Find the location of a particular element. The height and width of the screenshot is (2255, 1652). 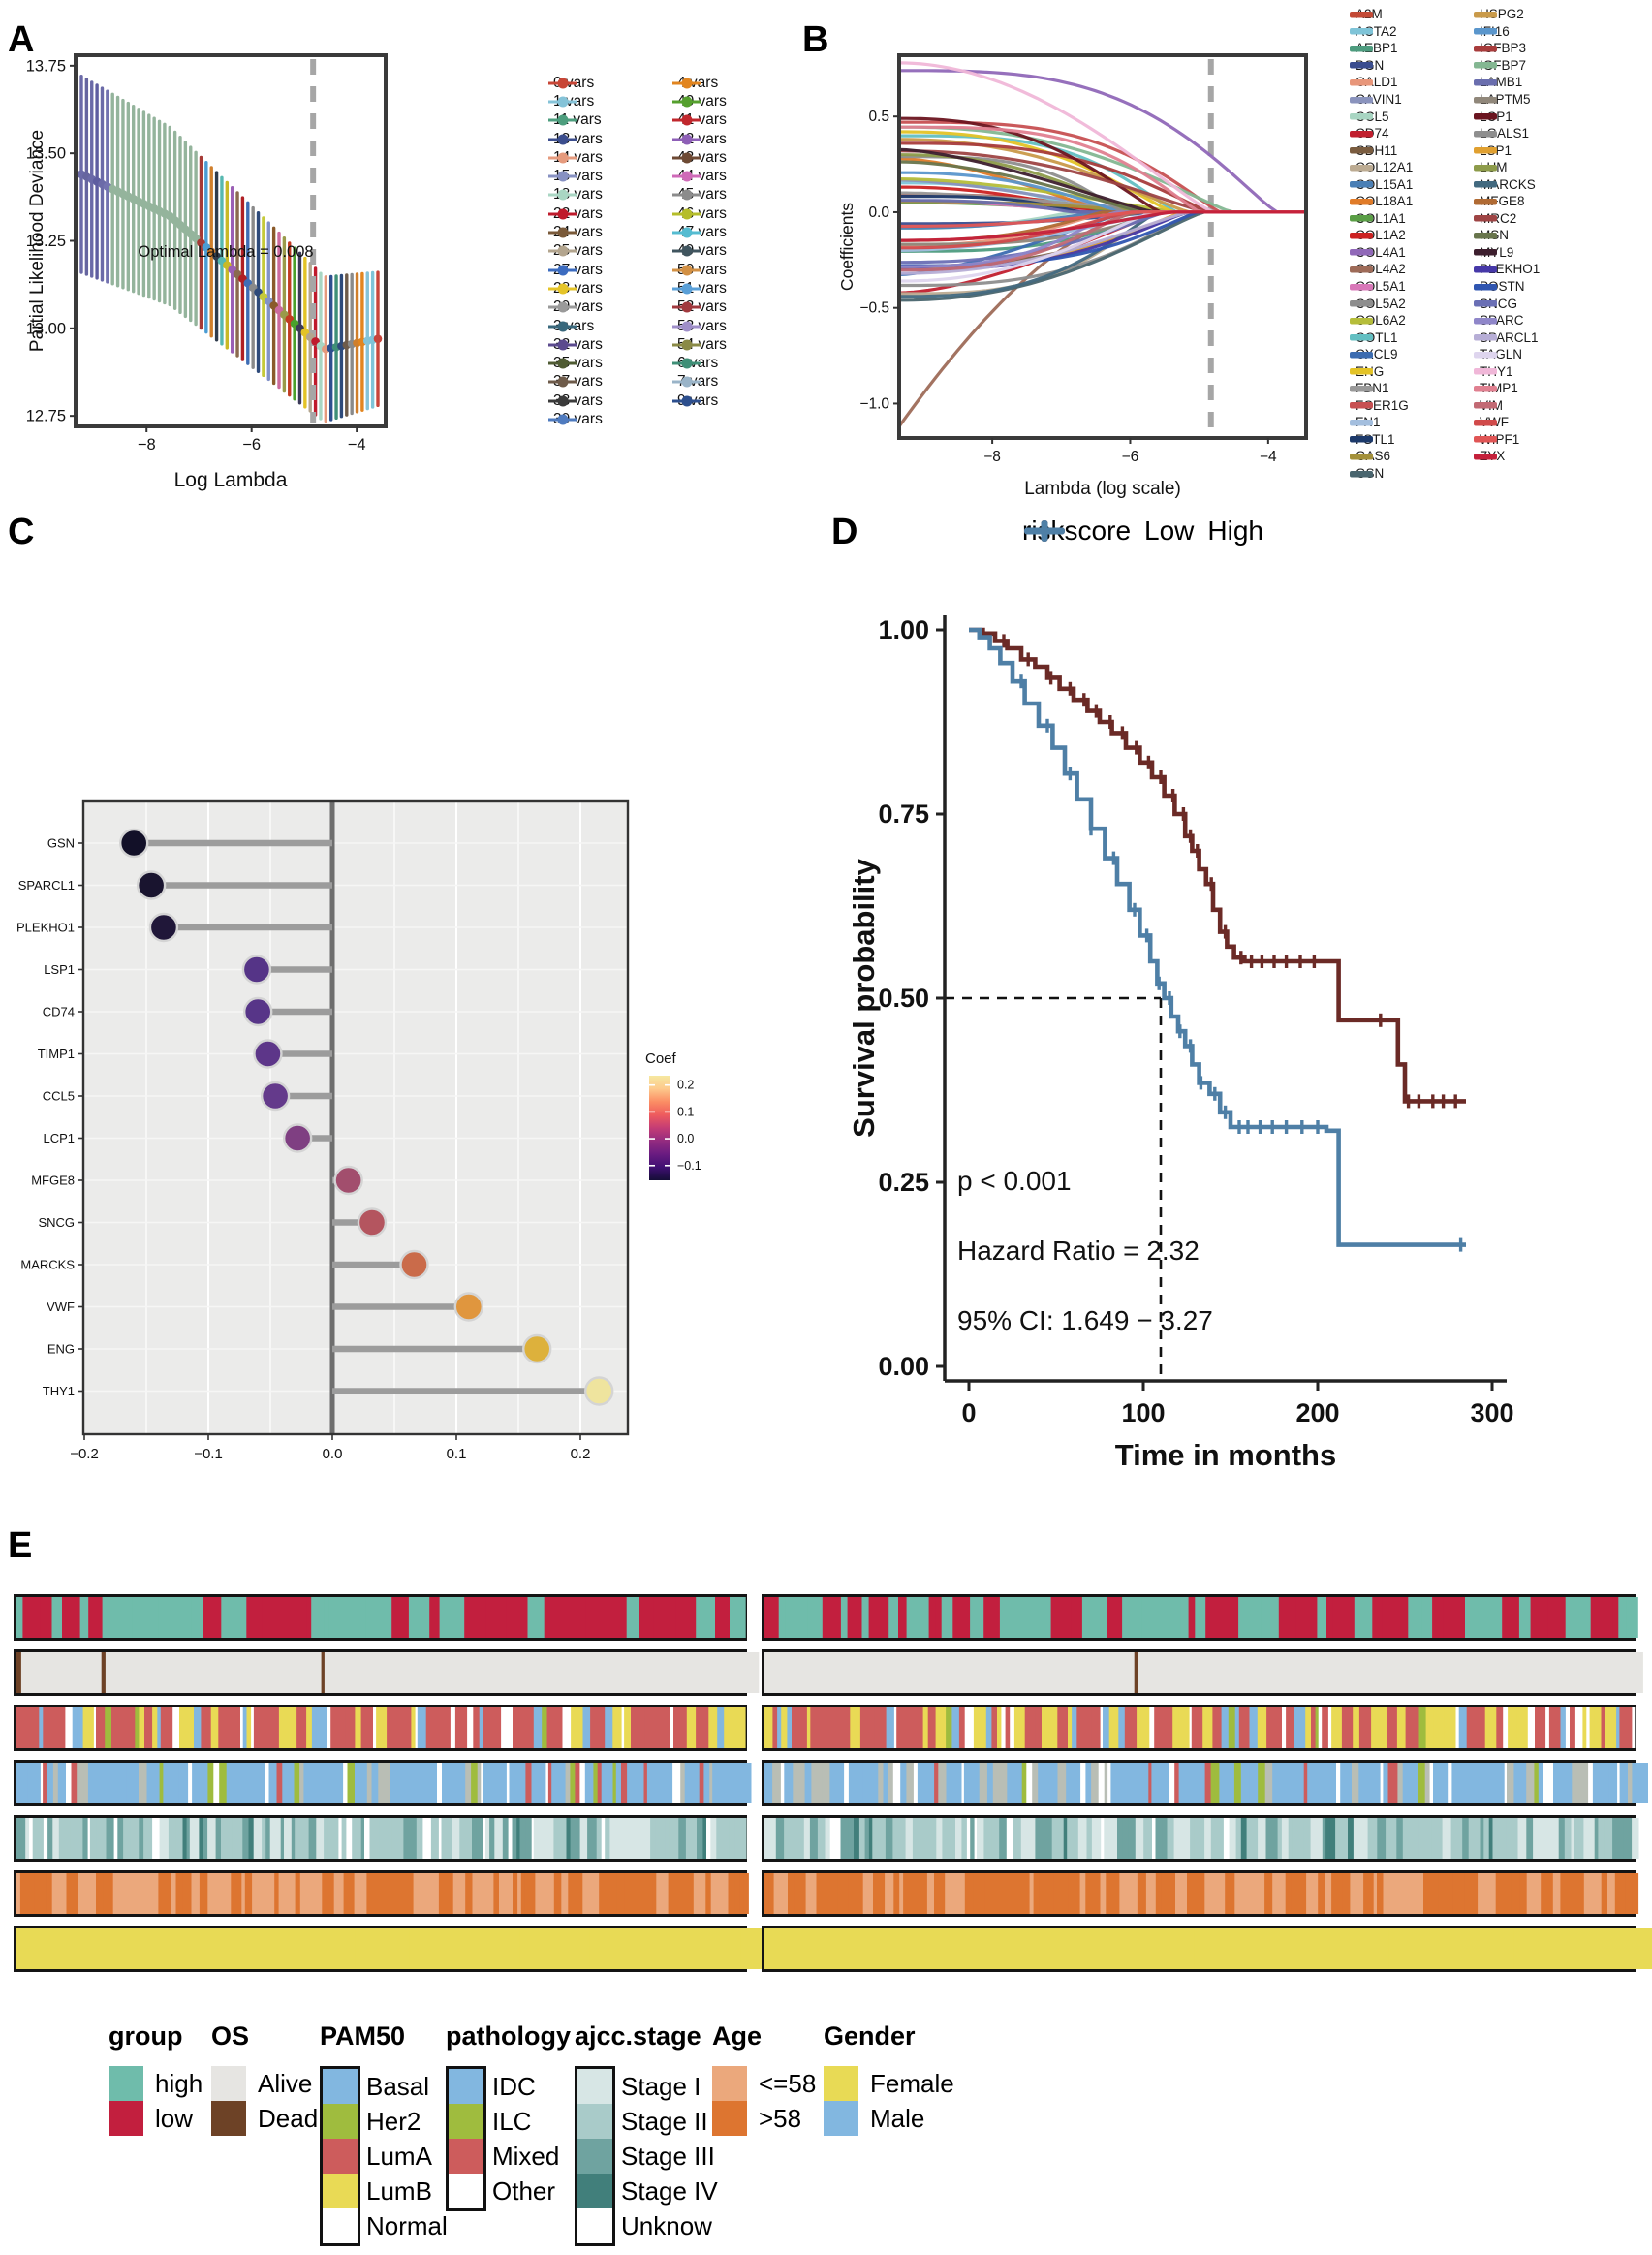

svg-text: −6 is located at coordinates (251, 445).